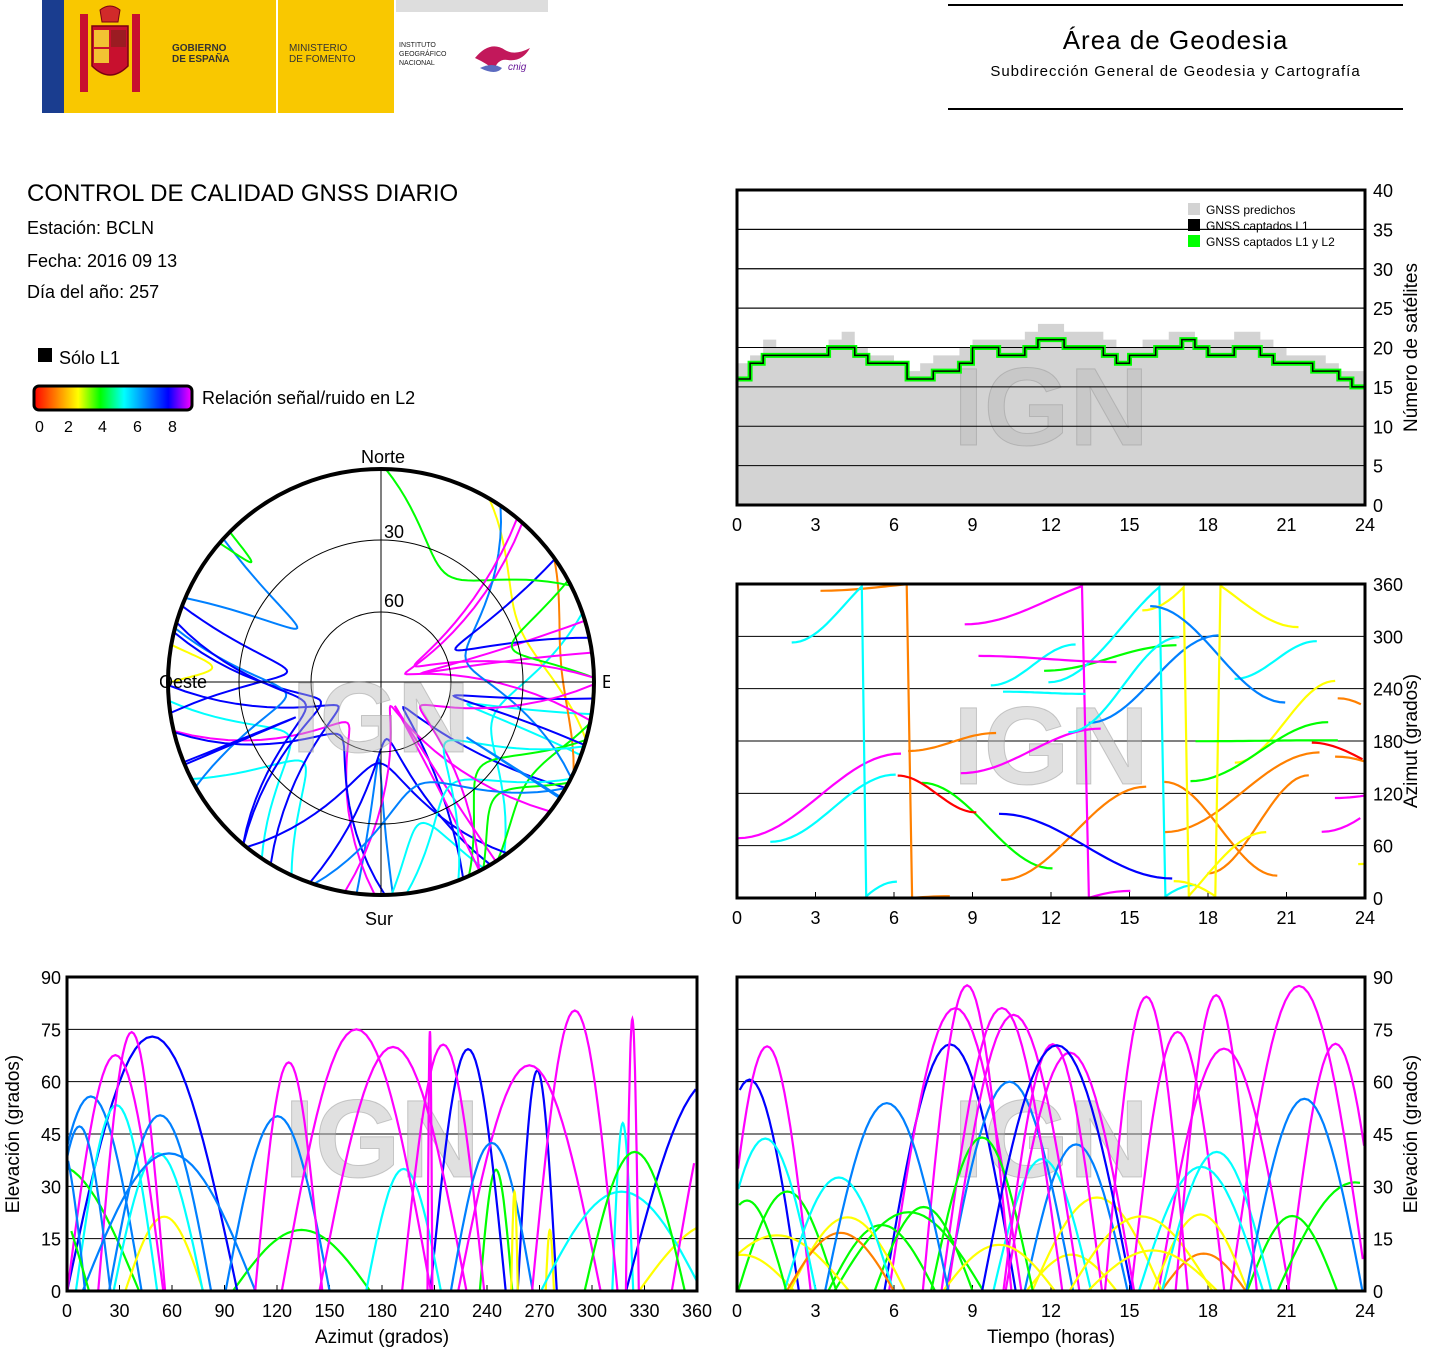 Image resolution: width=1445 pixels, height=1350 pixels. Describe the element at coordinates (1286, 525) in the screenshot. I see `x-tick-label: 21` at that location.